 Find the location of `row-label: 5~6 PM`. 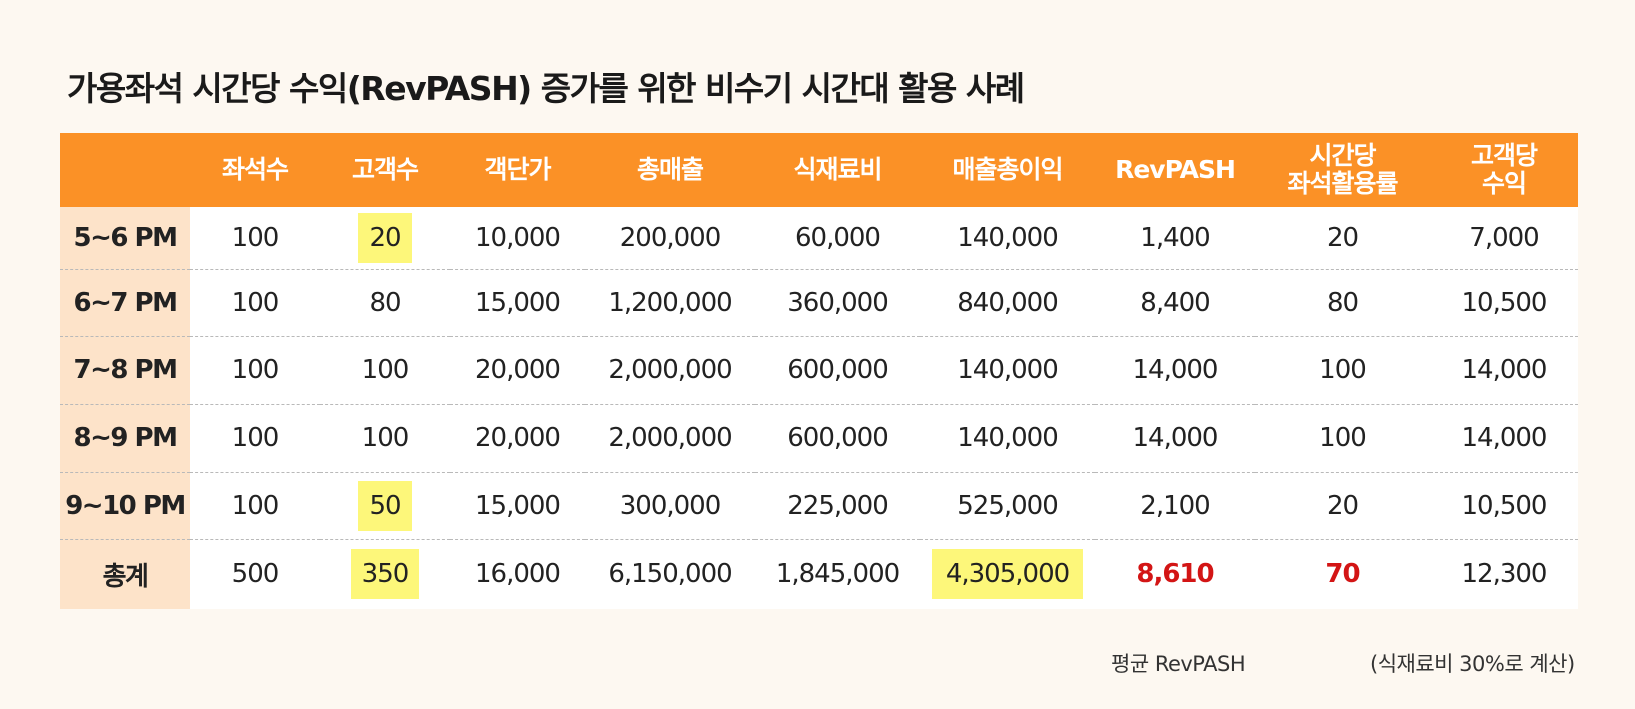

row-label: 5~6 PM is located at coordinates (125, 238).